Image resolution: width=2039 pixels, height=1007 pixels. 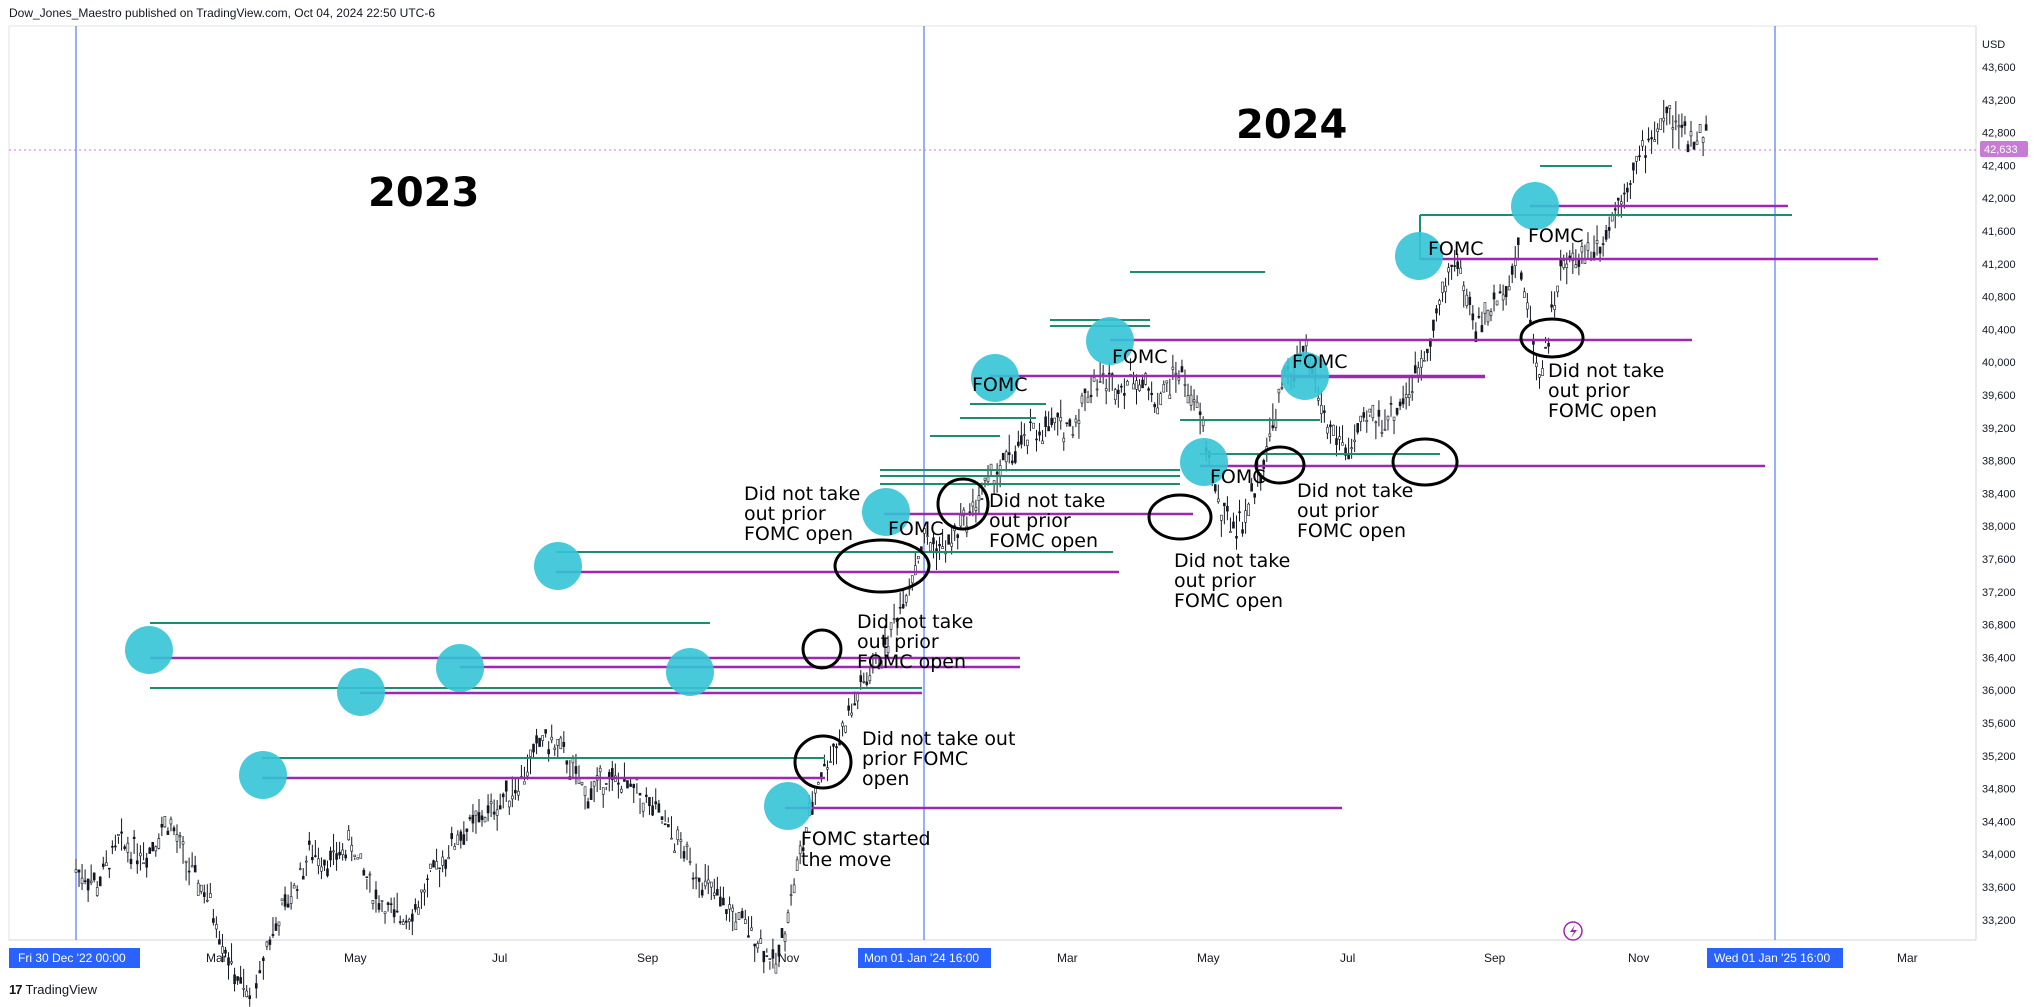 I want to click on fomc-label-mar24b: FOMC, so click(x=1140, y=357).